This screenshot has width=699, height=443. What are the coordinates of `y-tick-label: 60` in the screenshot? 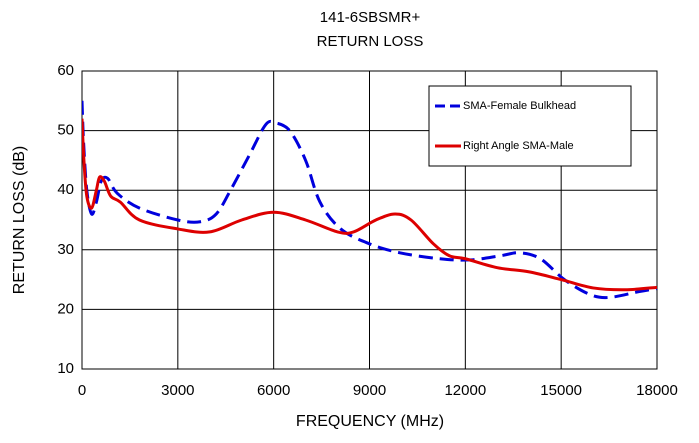 It's located at (65, 70).